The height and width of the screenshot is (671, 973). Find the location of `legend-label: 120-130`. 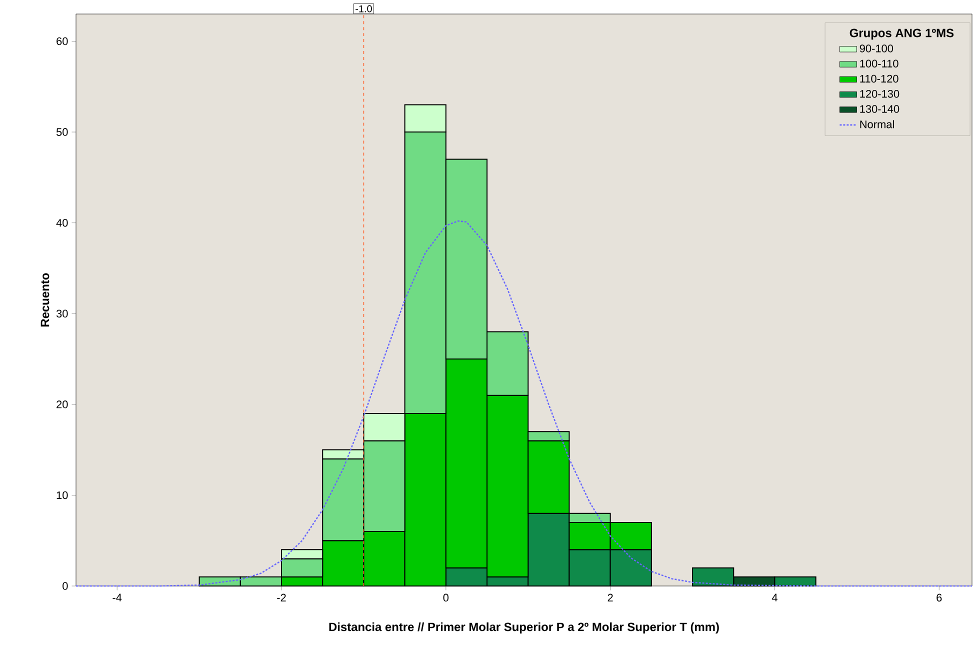

legend-label: 120-130 is located at coordinates (880, 94).